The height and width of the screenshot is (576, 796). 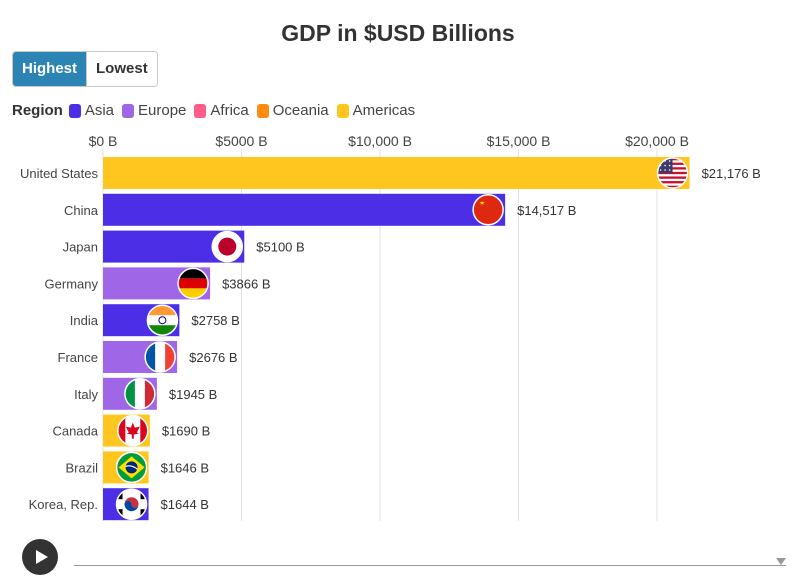 What do you see at coordinates (75, 431) in the screenshot?
I see `category-label: Canada` at bounding box center [75, 431].